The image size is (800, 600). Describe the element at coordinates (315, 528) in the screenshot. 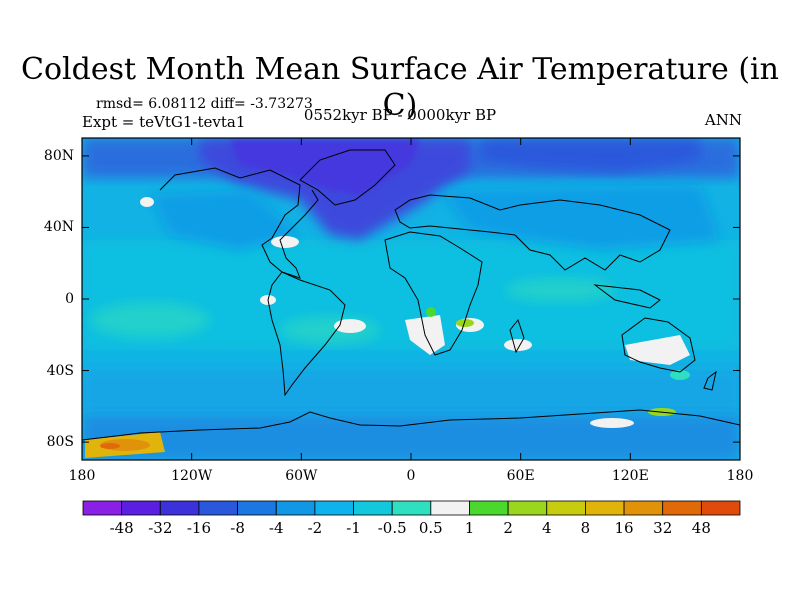

I see `colorbar-label: -2` at that location.